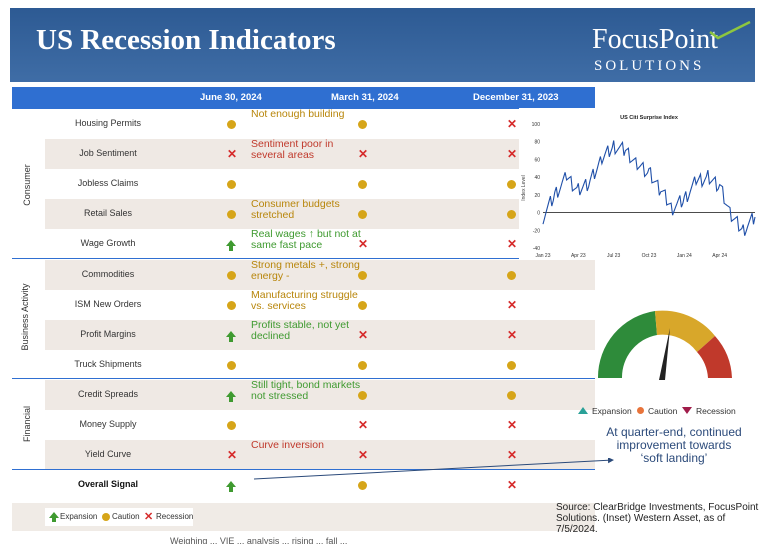 The height and width of the screenshot is (544, 777). What do you see at coordinates (320, 124) in the screenshot?
I see `table-row: Housing Permits ✕ Not enough building` at bounding box center [320, 124].